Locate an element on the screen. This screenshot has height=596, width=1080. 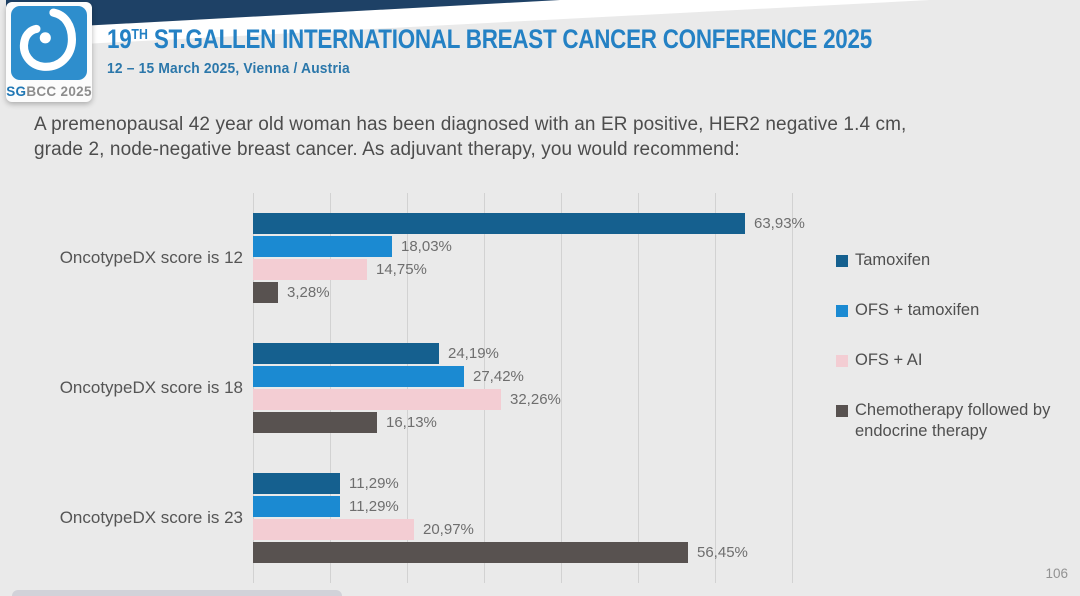
bar-value-label: 3,28% is located at coordinates (308, 292).